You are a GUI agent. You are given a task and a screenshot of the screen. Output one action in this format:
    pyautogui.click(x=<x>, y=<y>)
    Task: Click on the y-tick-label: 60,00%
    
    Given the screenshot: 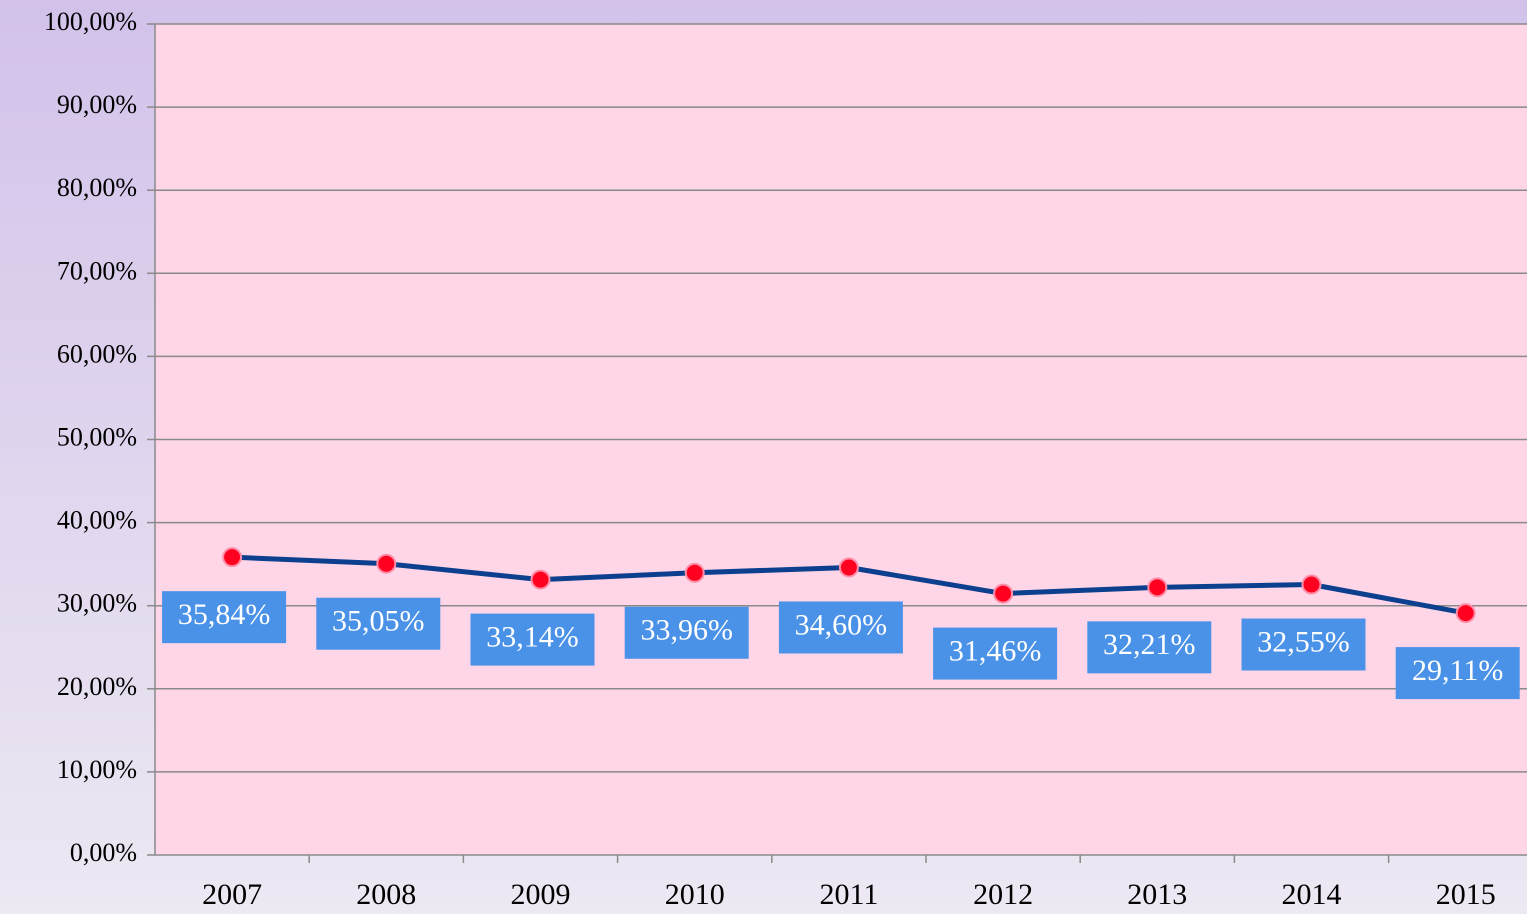 What is the action you would take?
    pyautogui.click(x=97, y=353)
    